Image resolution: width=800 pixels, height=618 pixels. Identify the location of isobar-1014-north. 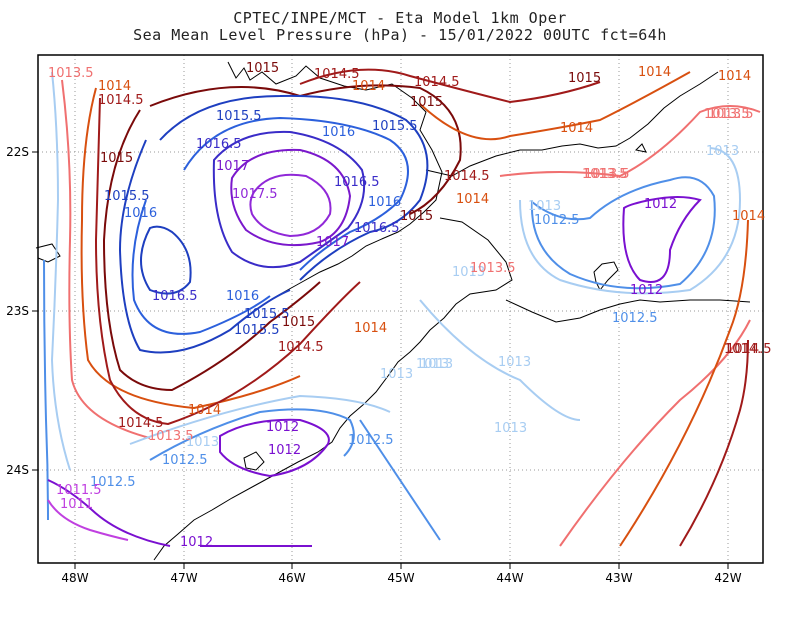
(555, 106).